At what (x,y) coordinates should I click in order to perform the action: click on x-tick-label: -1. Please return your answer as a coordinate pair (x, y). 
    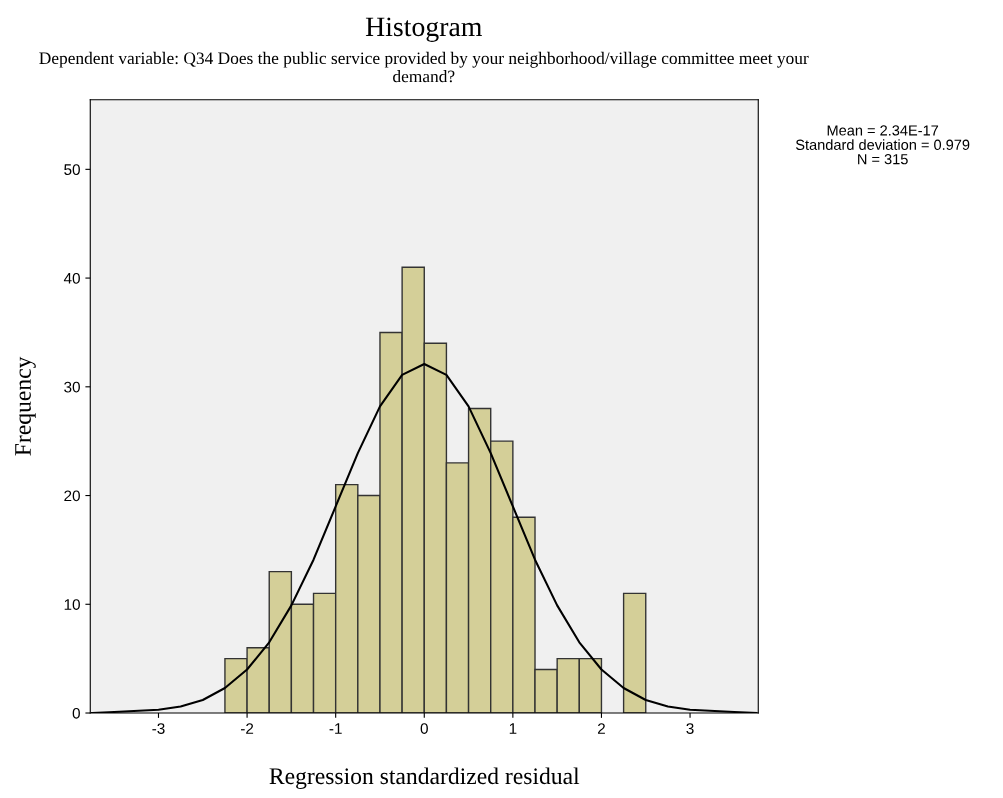
    Looking at the image, I should click on (335, 728).